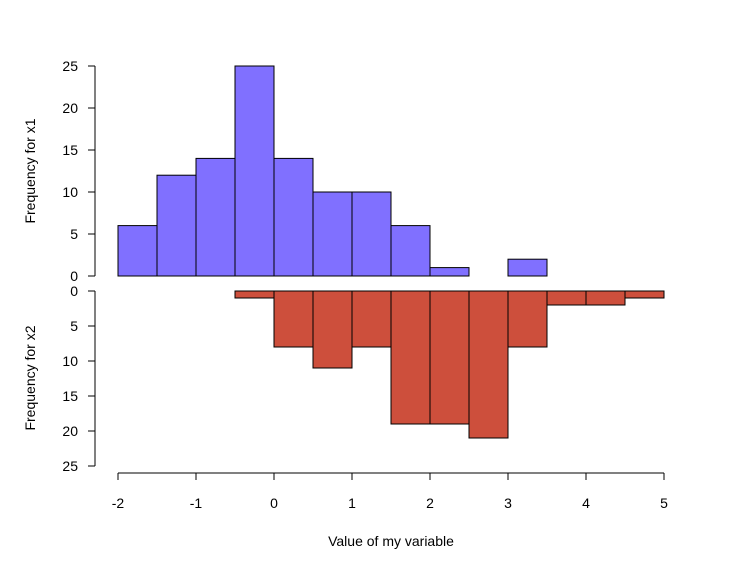  Describe the element at coordinates (586, 503) in the screenshot. I see `x-axis-tick-label: 4` at that location.